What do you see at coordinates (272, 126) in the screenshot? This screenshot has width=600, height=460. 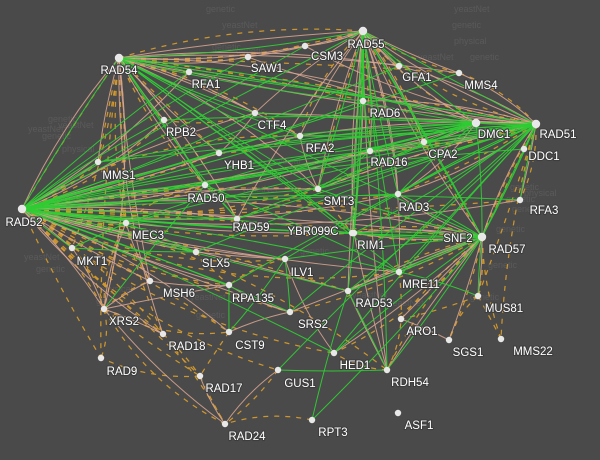 I see `graph-node-label: CTF4` at bounding box center [272, 126].